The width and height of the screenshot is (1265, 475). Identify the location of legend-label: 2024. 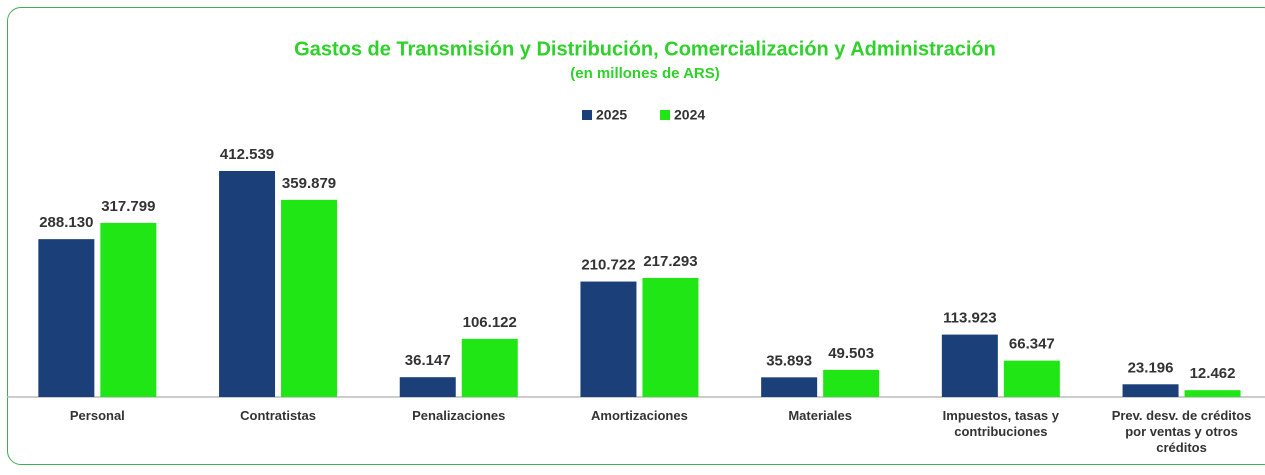
(689, 115).